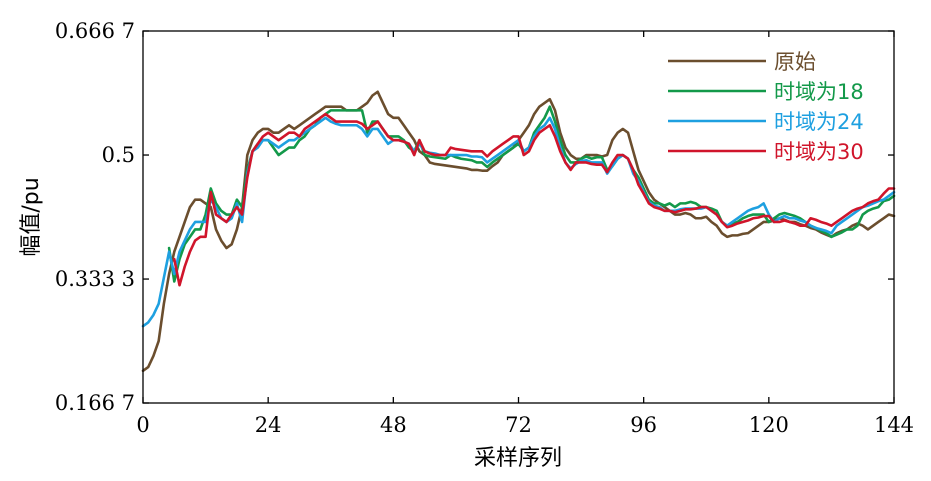 This screenshot has height=481, width=931. Describe the element at coordinates (894, 425) in the screenshot. I see `x-tick-label: 144` at that location.